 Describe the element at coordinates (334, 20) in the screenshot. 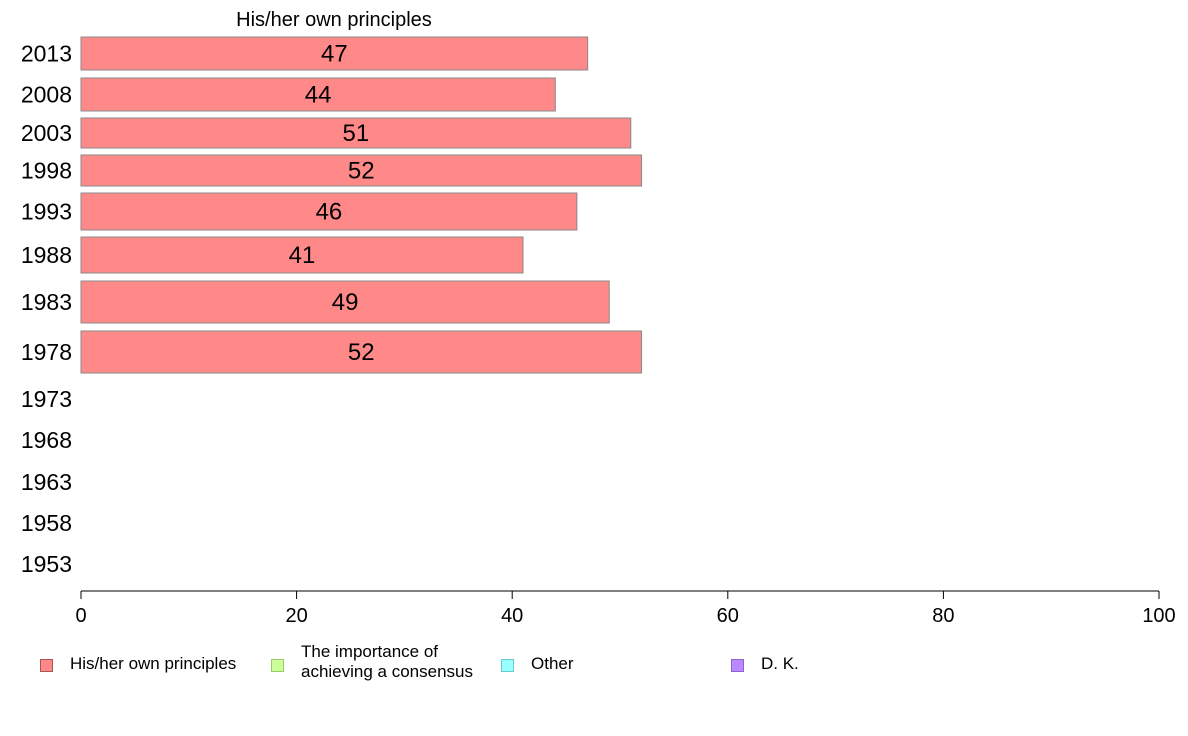

I see `chart-title: His/her own principles` at that location.